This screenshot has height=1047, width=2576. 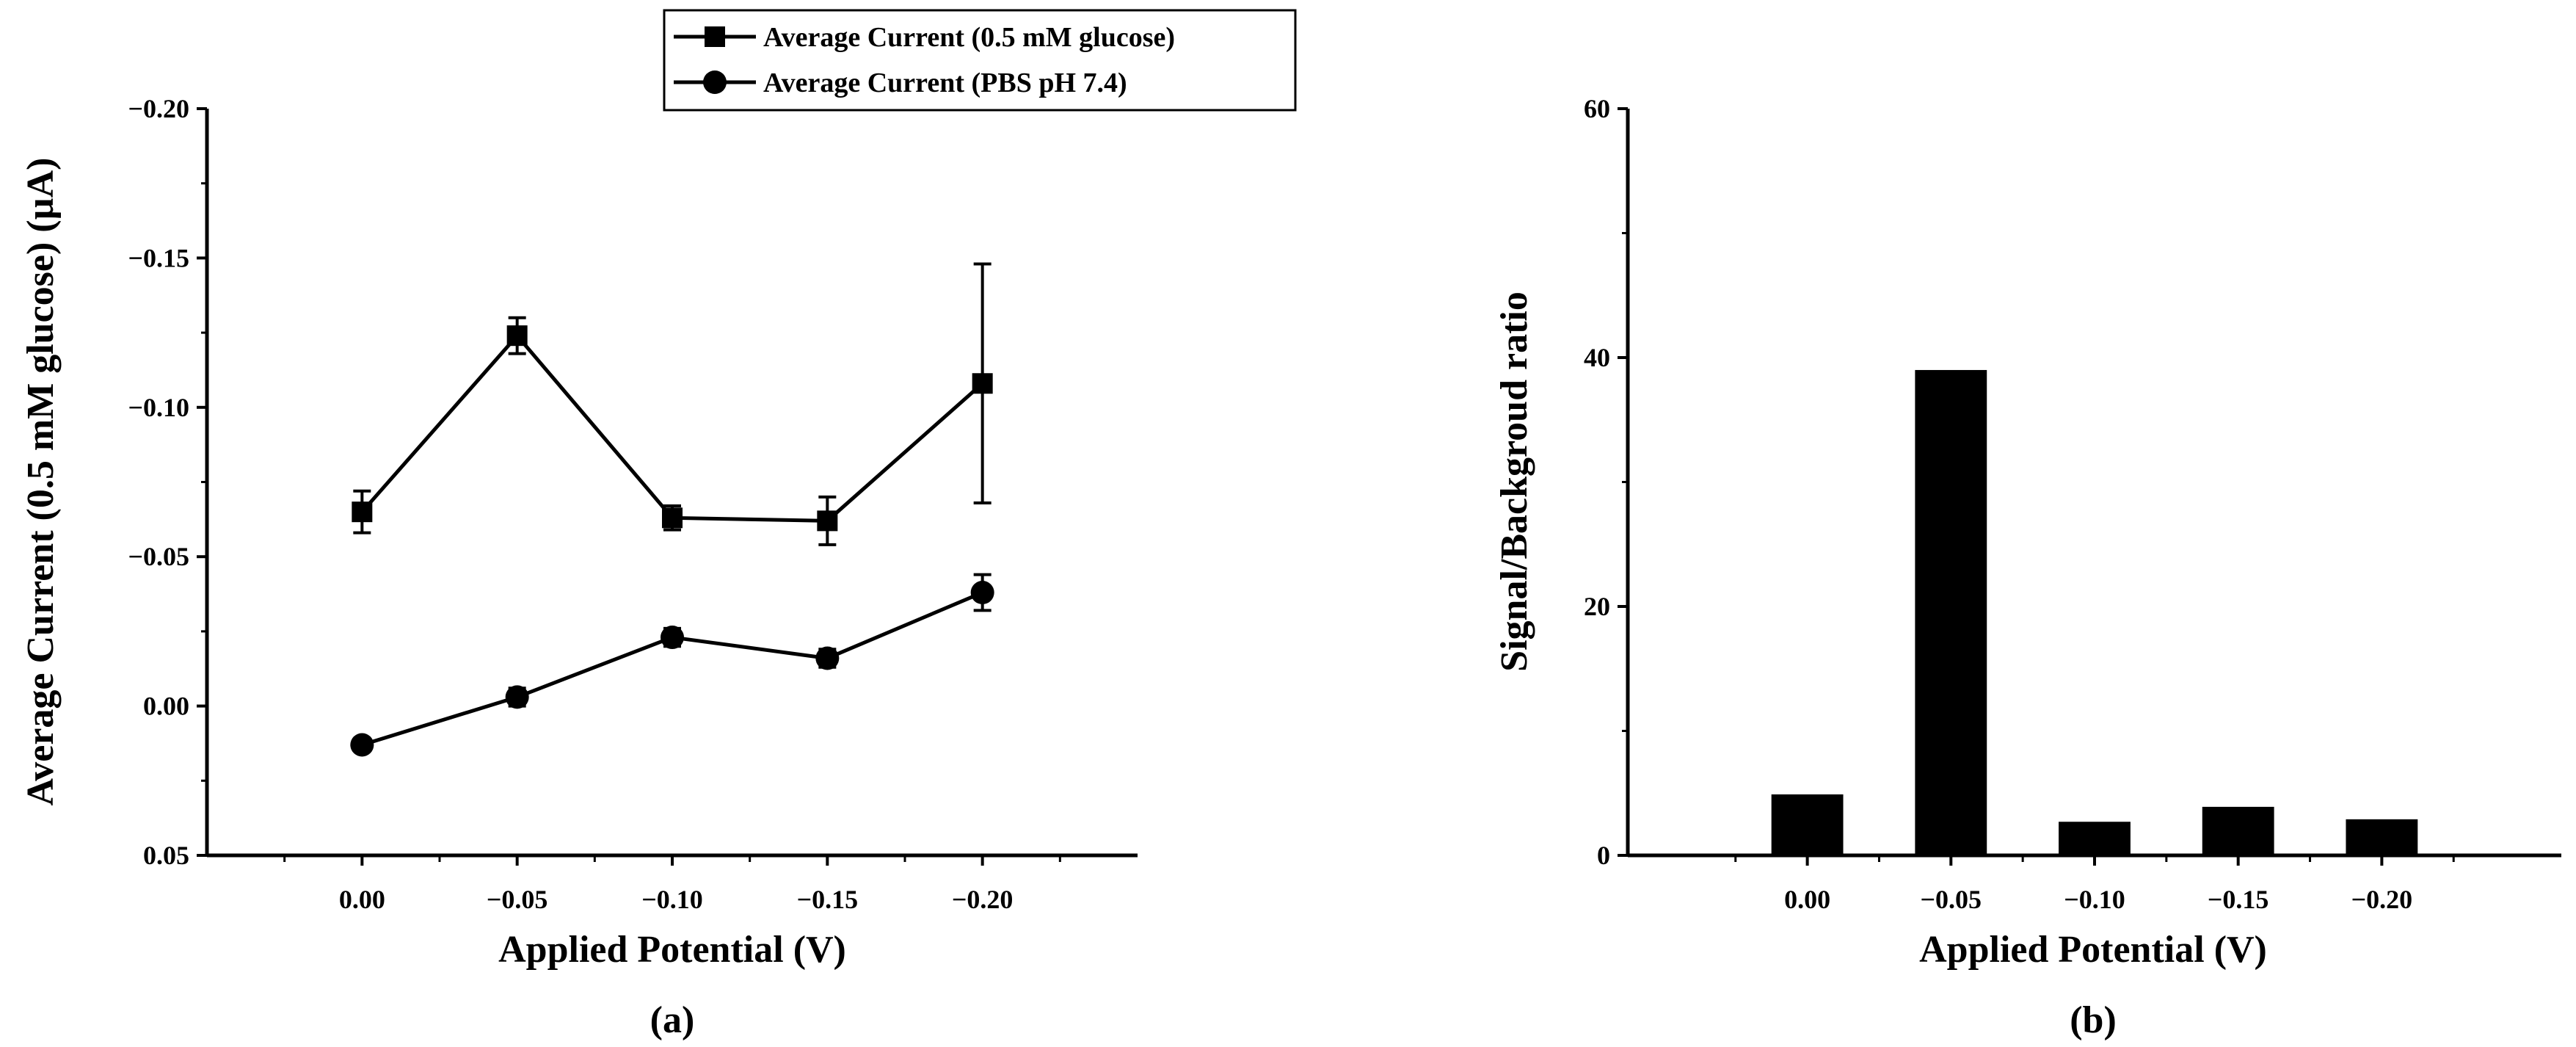 What do you see at coordinates (828, 899) in the screenshot?
I see `panel-a-x-tick-label: −0.15` at bounding box center [828, 899].